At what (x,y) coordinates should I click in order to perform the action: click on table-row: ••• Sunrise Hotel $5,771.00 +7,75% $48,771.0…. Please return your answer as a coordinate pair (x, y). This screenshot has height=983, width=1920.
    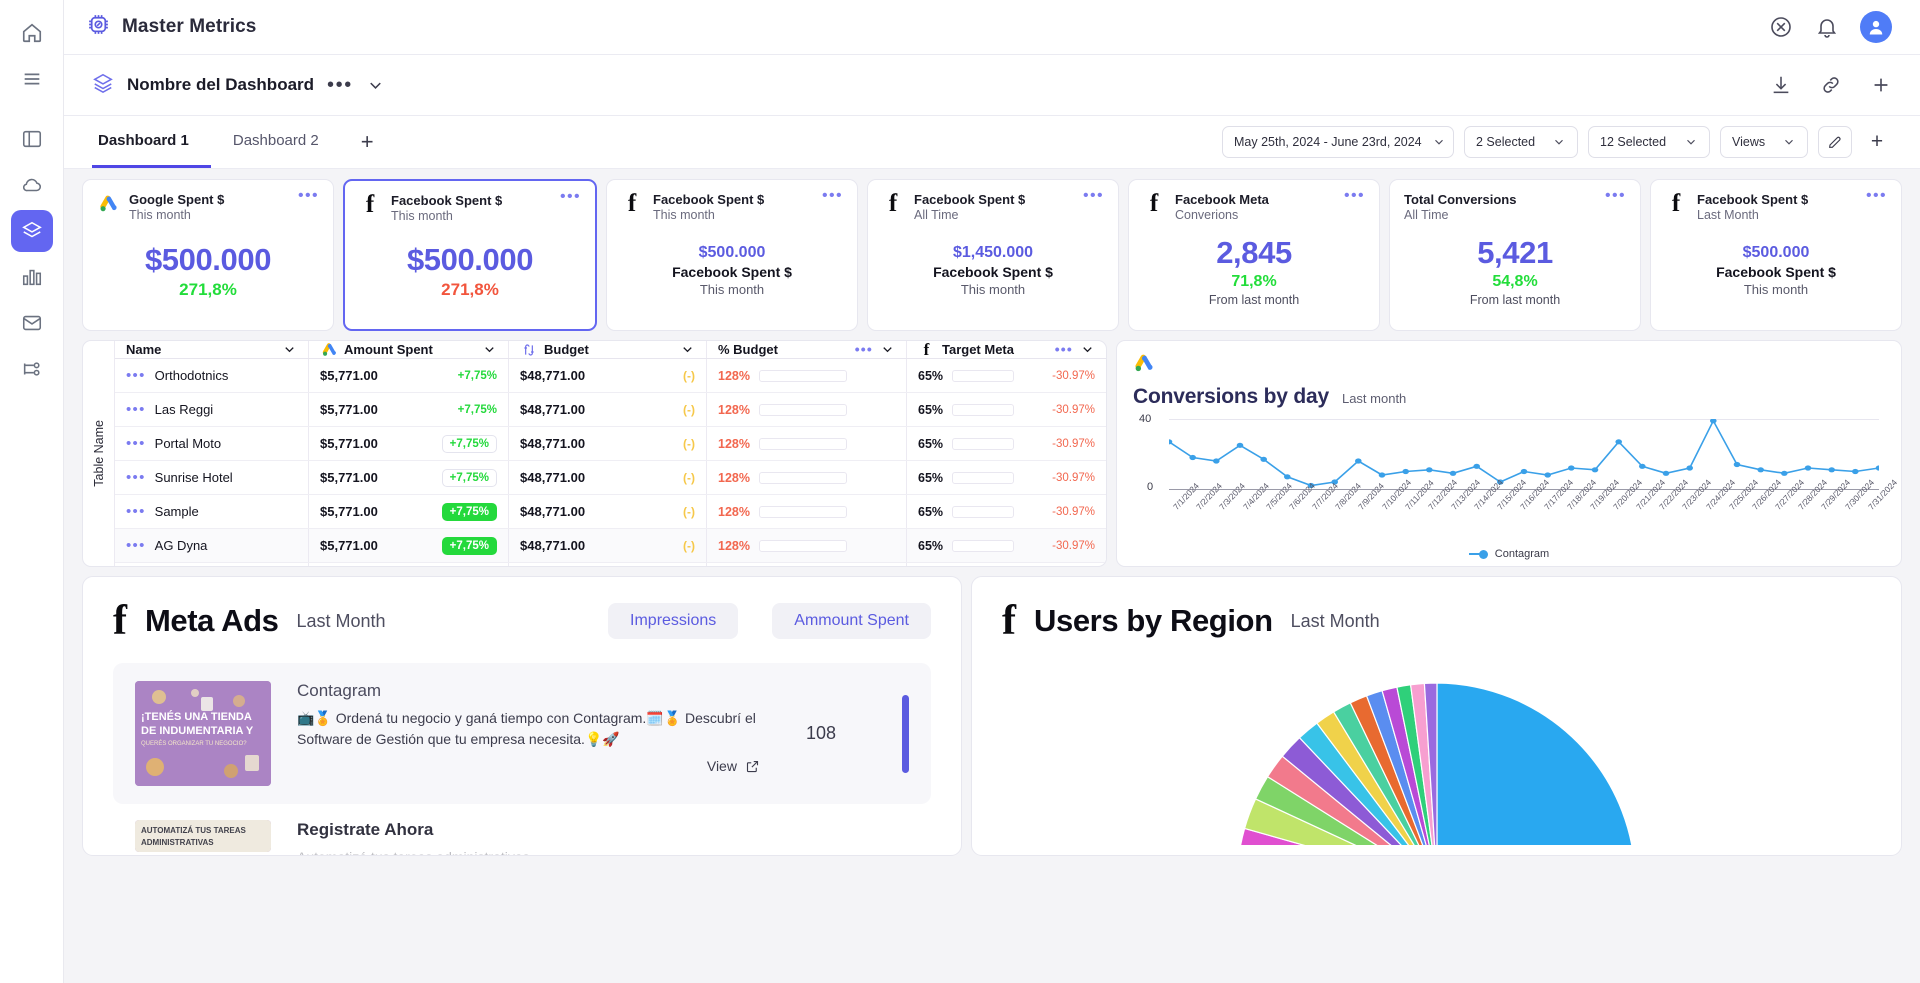
    Looking at the image, I should click on (610, 478).